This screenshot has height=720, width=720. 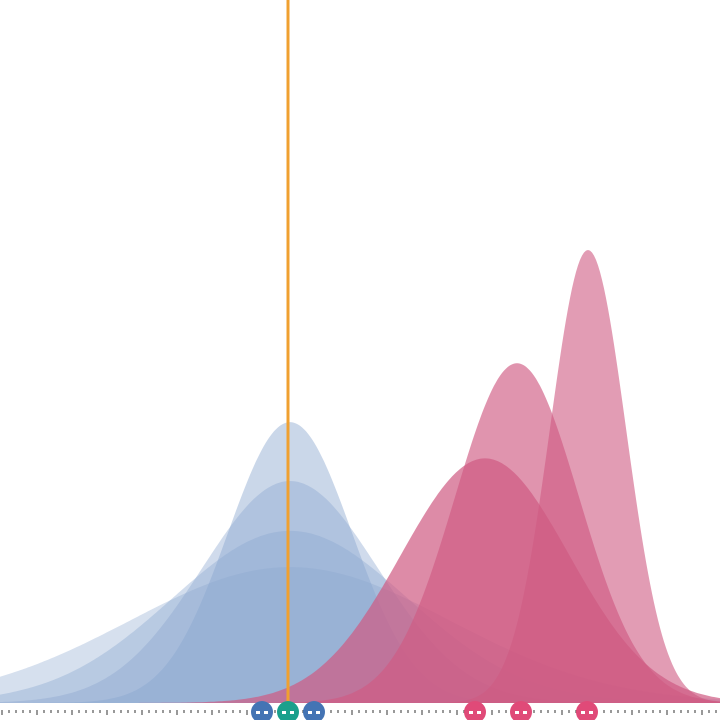 What do you see at coordinates (359, 712) in the screenshot?
I see `x-axis-ticks` at bounding box center [359, 712].